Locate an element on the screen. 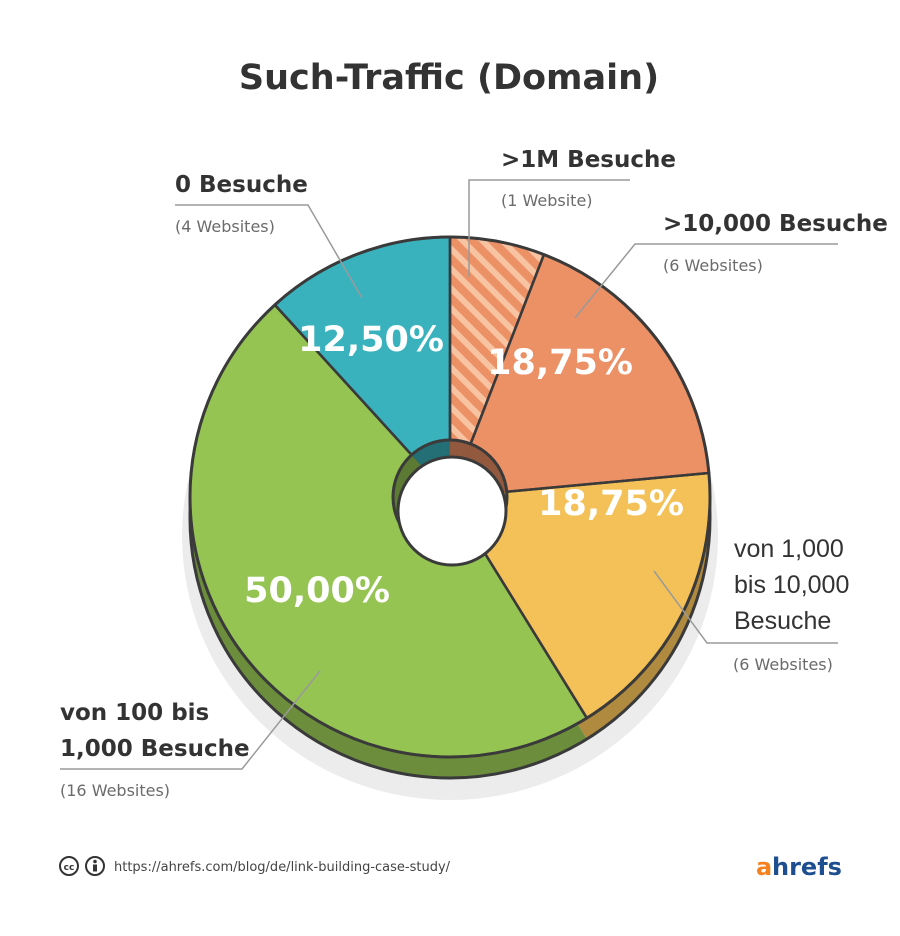 This screenshot has width=900, height=936. category-label-10000: >10,000 Besuche is located at coordinates (775, 224).